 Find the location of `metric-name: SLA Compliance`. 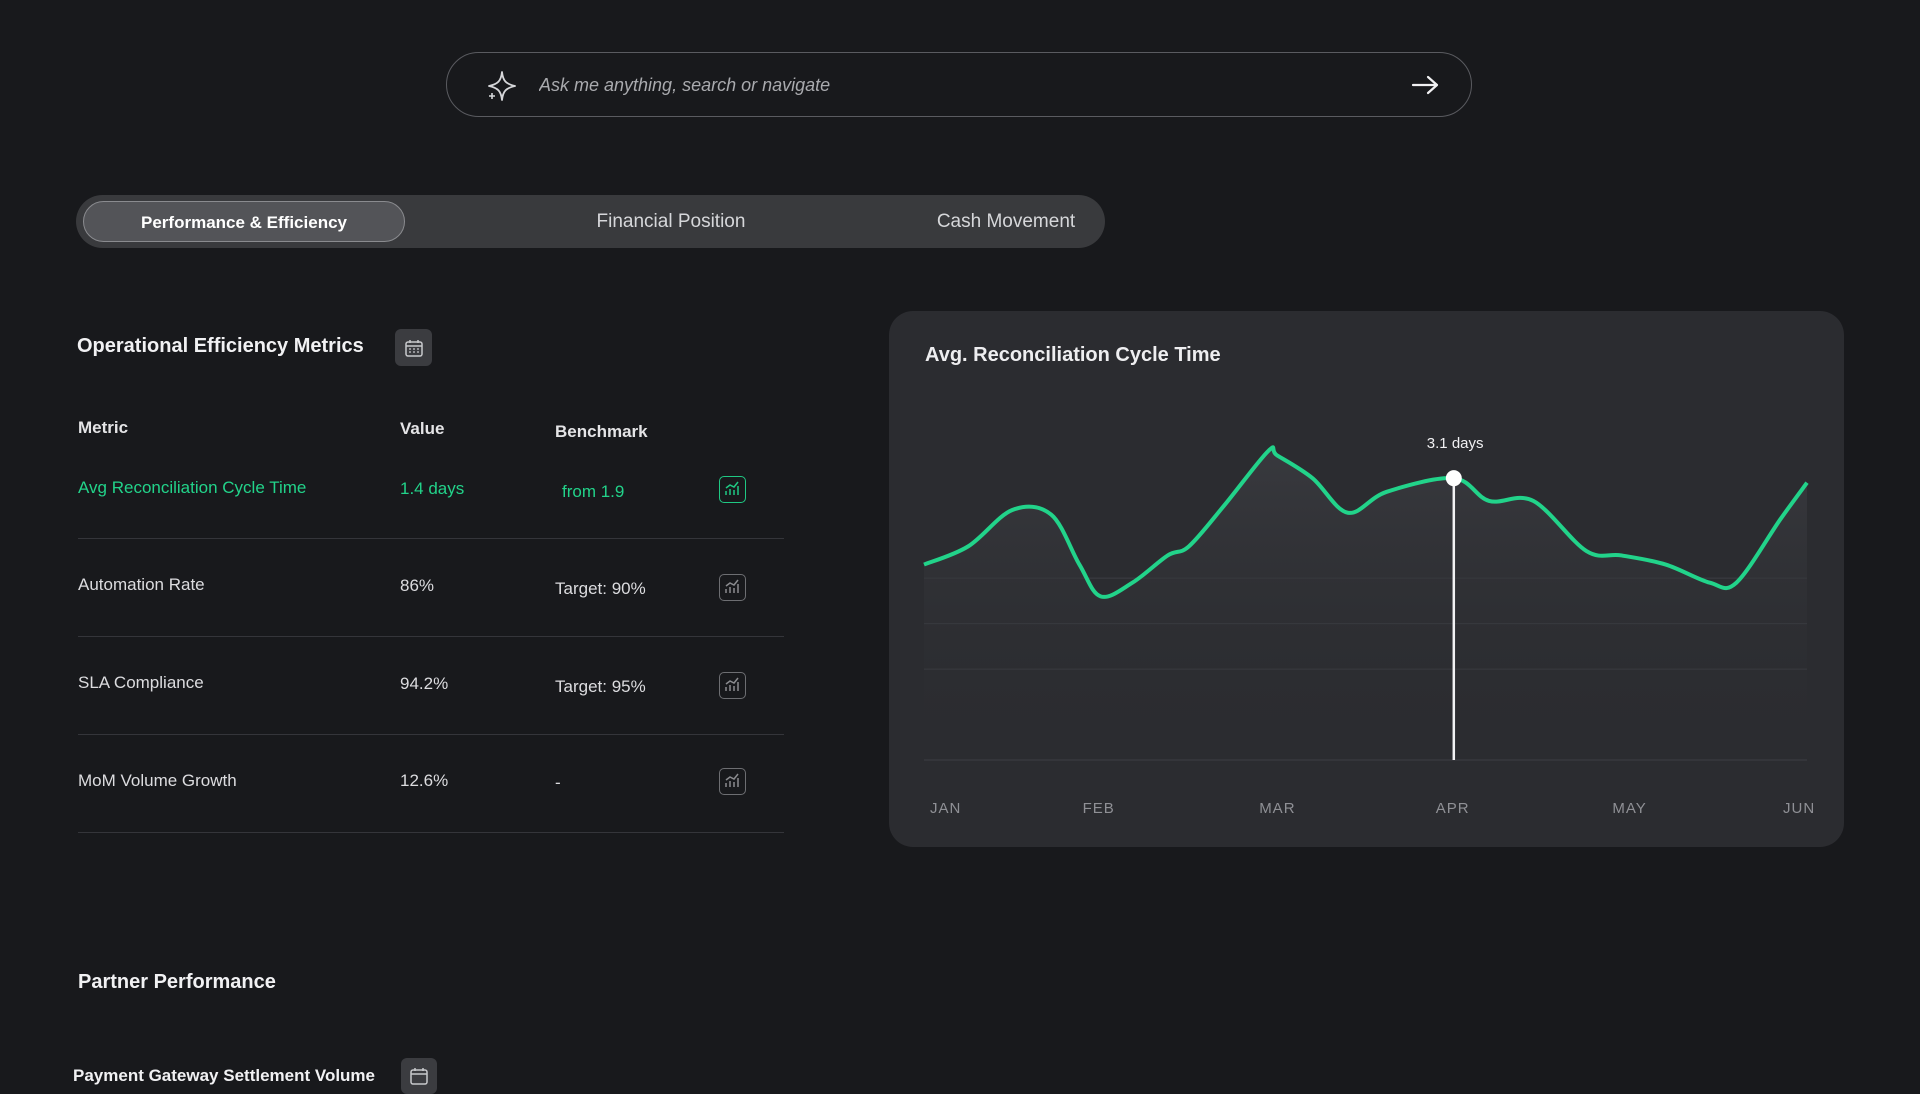

metric-name: SLA Compliance is located at coordinates (141, 682).